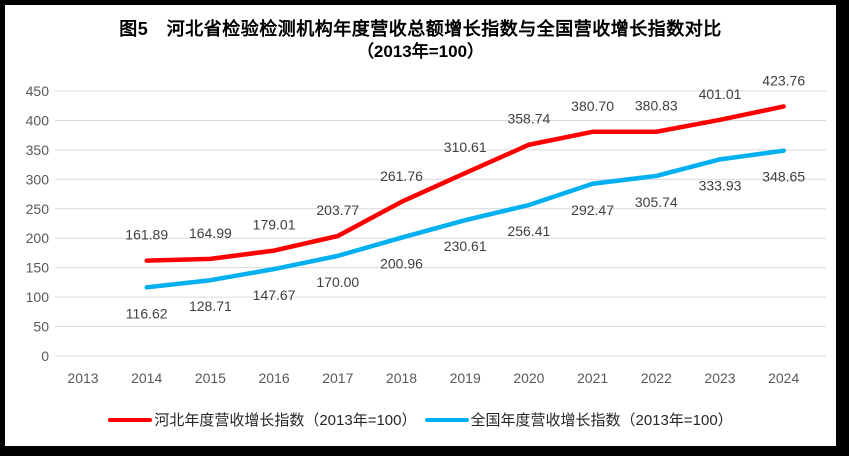 The image size is (849, 456). Describe the element at coordinates (528, 378) in the screenshot. I see `x-axis-tick-label: 2020` at that location.